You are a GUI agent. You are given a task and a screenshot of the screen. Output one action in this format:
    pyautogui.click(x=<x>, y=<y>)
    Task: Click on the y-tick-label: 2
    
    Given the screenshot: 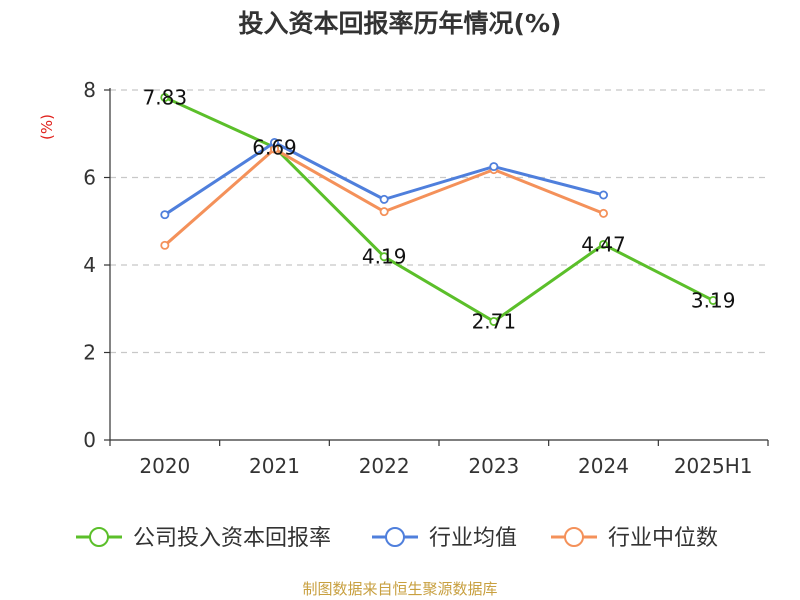 What is the action you would take?
    pyautogui.click(x=89, y=353)
    